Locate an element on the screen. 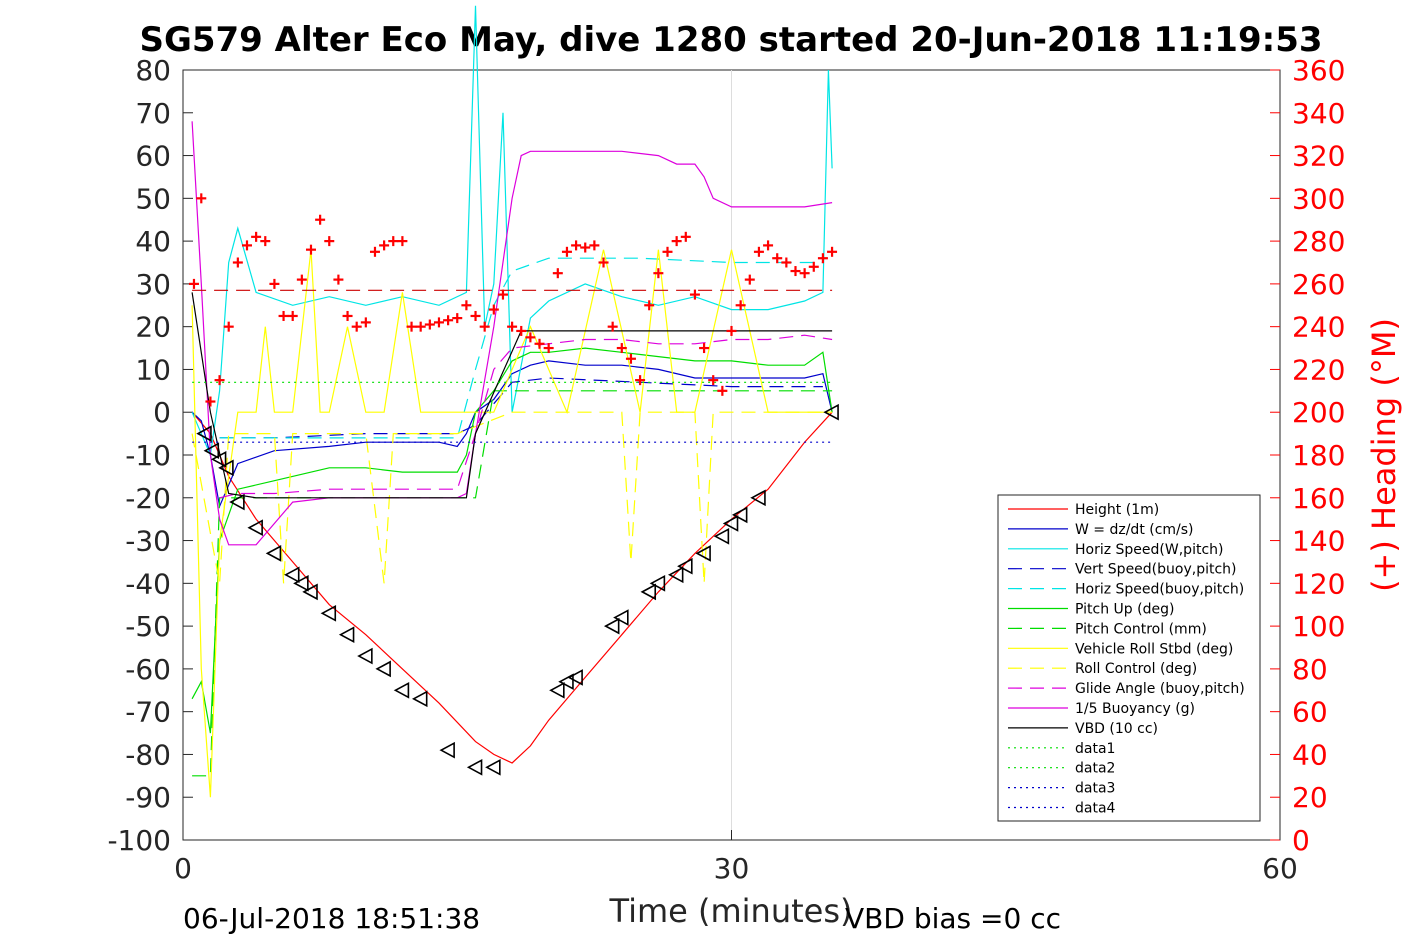 This screenshot has width=1417, height=945. legend-label: VBD (10 cc) is located at coordinates (1116, 729).